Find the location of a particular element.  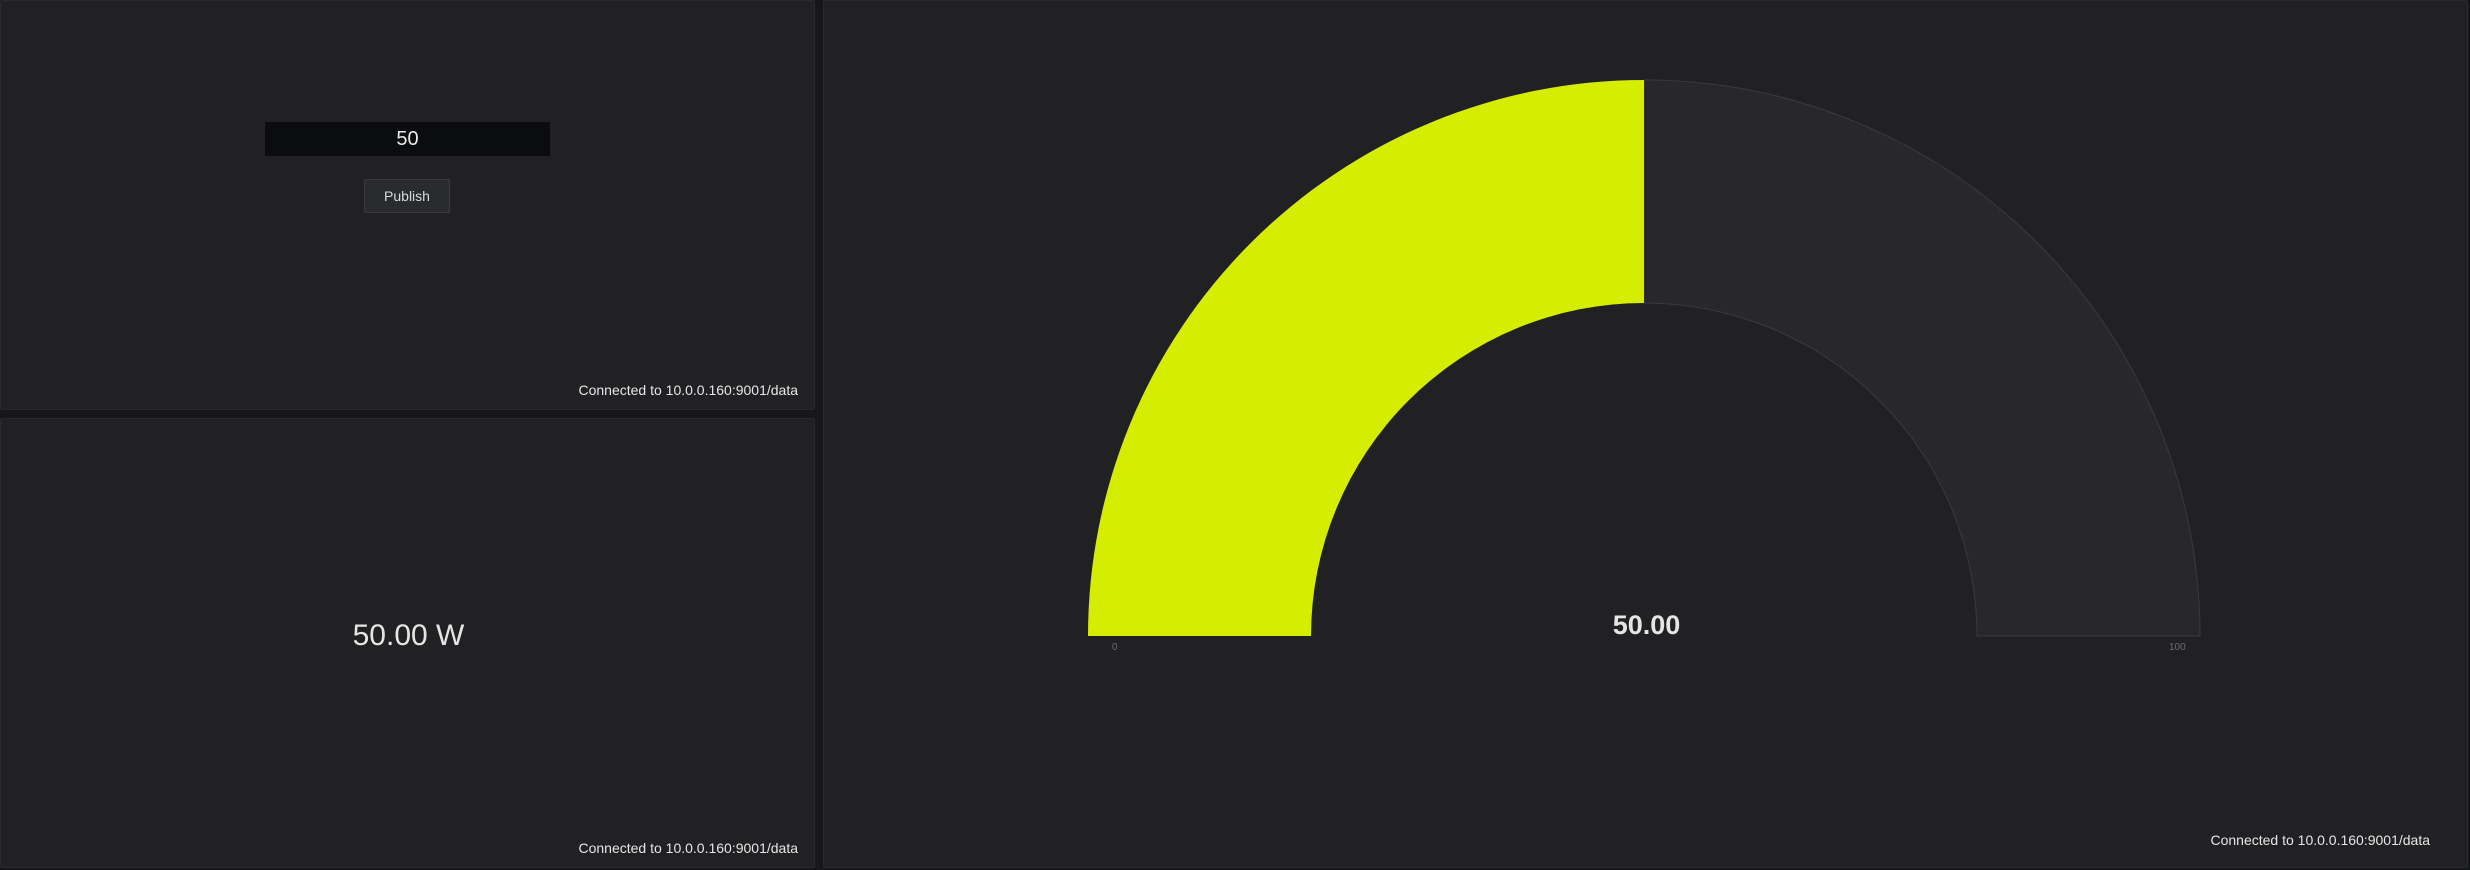

gauge-min-label: 0 is located at coordinates (1115, 647).